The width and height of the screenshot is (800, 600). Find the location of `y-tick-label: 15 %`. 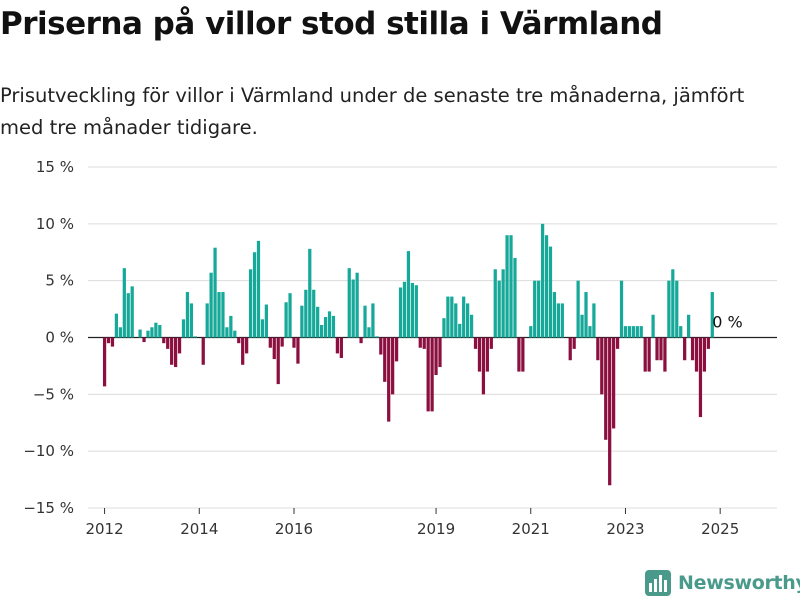

y-tick-label: 15 % is located at coordinates (55, 167).